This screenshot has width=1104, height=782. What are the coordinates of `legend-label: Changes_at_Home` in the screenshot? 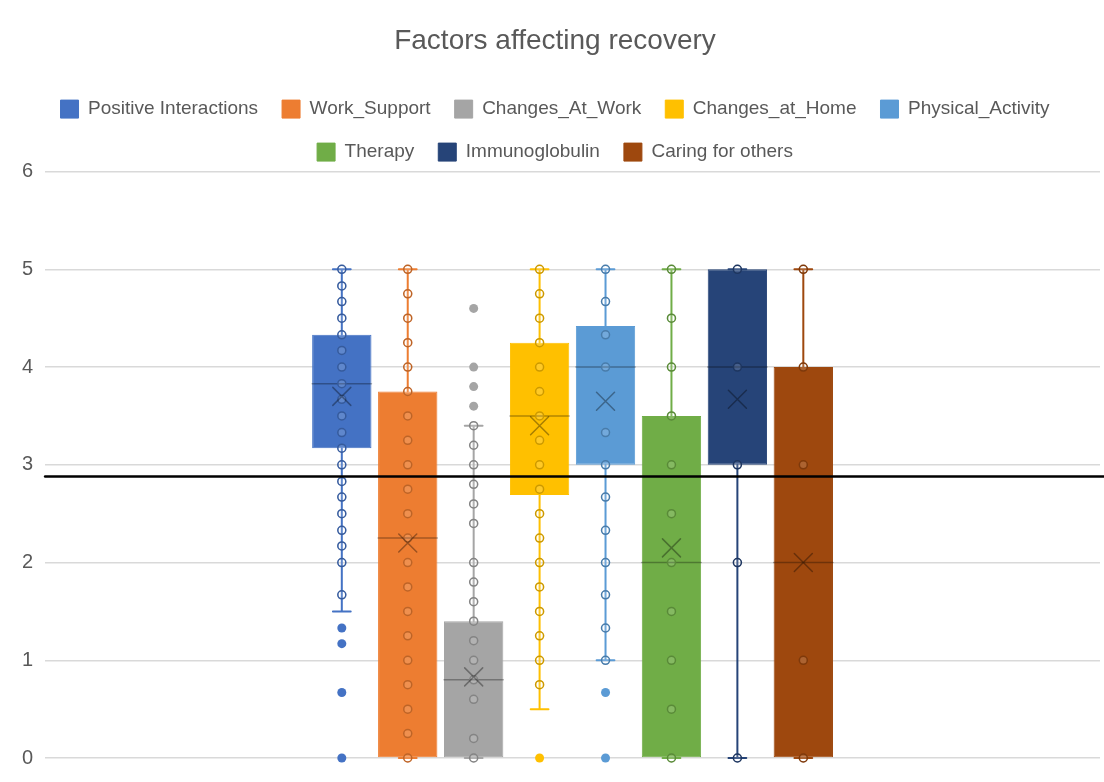 It's located at (774, 108).